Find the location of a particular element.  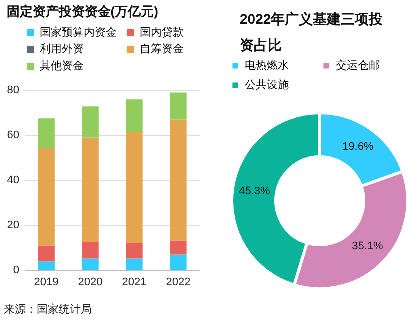

legend-label: 其他资金 is located at coordinates (62, 66).